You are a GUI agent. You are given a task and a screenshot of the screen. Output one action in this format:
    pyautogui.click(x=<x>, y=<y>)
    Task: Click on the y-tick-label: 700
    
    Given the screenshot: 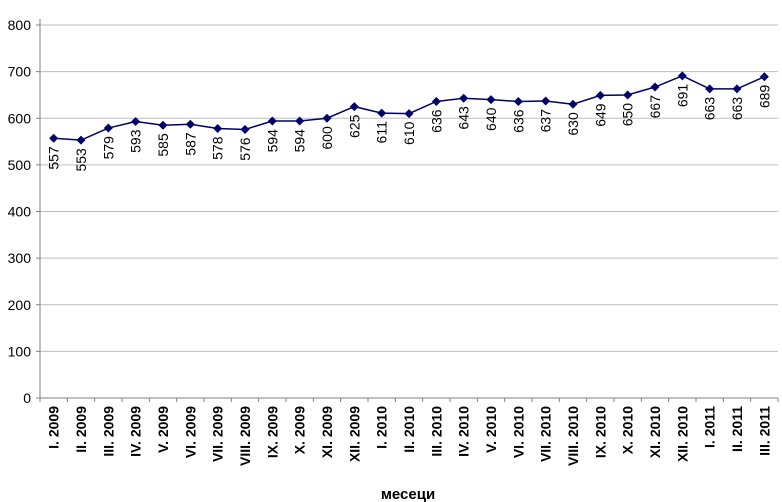 What is the action you would take?
    pyautogui.click(x=20, y=72)
    